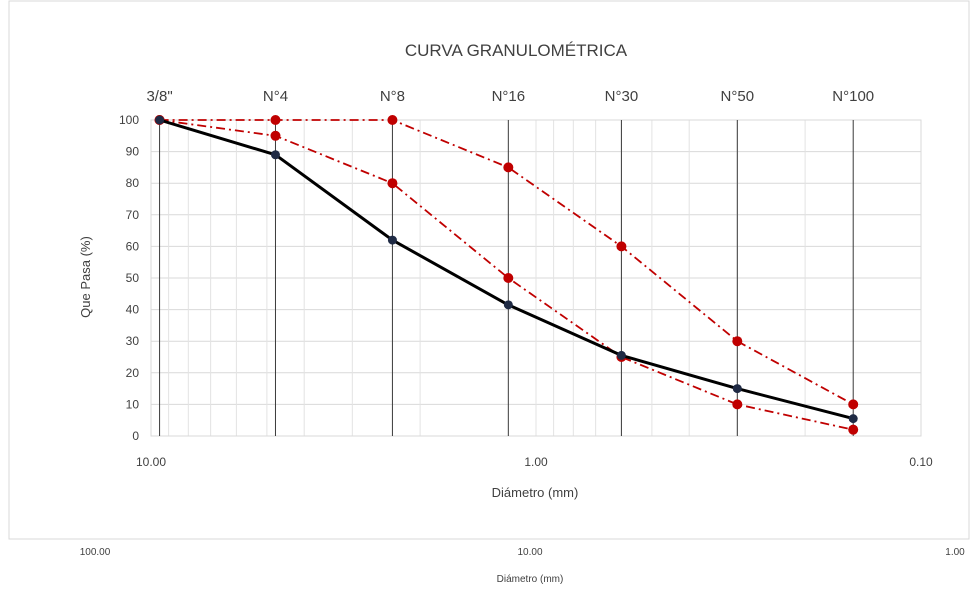 The image size is (980, 592). I want to click on background-x-tick-label: 1.00, so click(955, 552).